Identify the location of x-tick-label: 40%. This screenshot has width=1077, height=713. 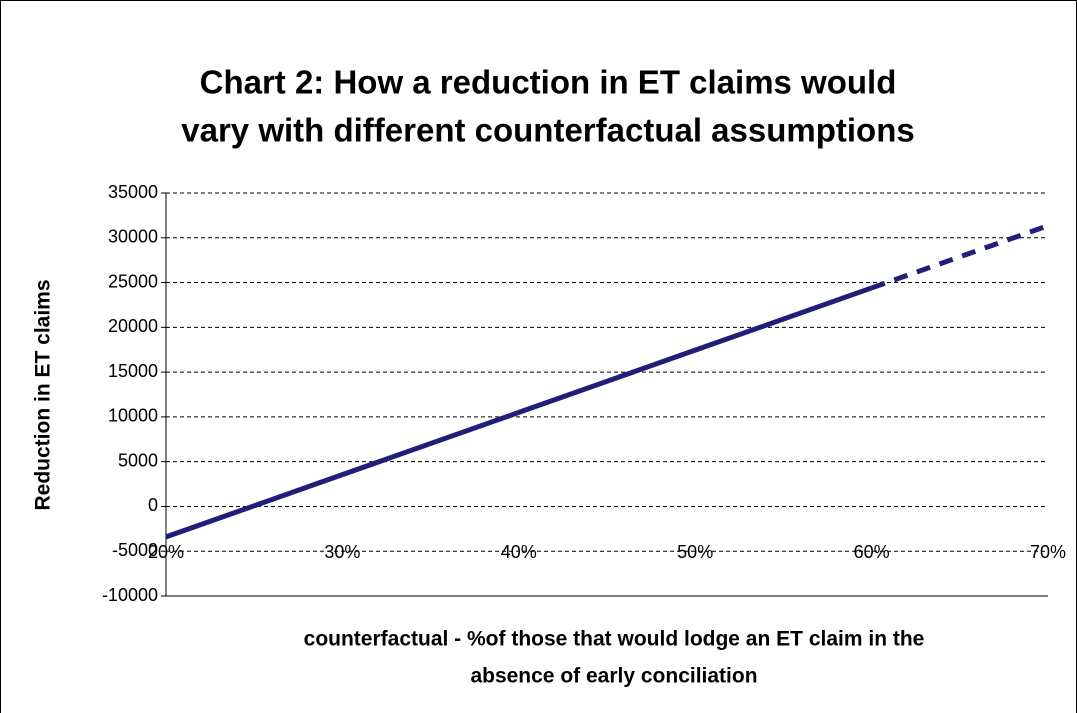
(519, 552).